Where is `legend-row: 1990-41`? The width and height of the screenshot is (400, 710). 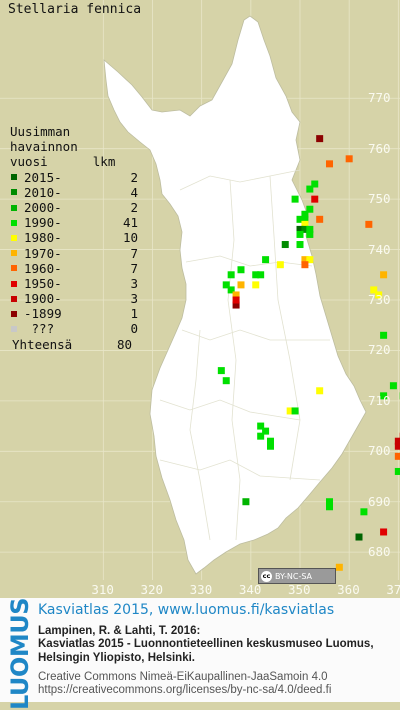 legend-row: 1990-41 is located at coordinates (74, 222).